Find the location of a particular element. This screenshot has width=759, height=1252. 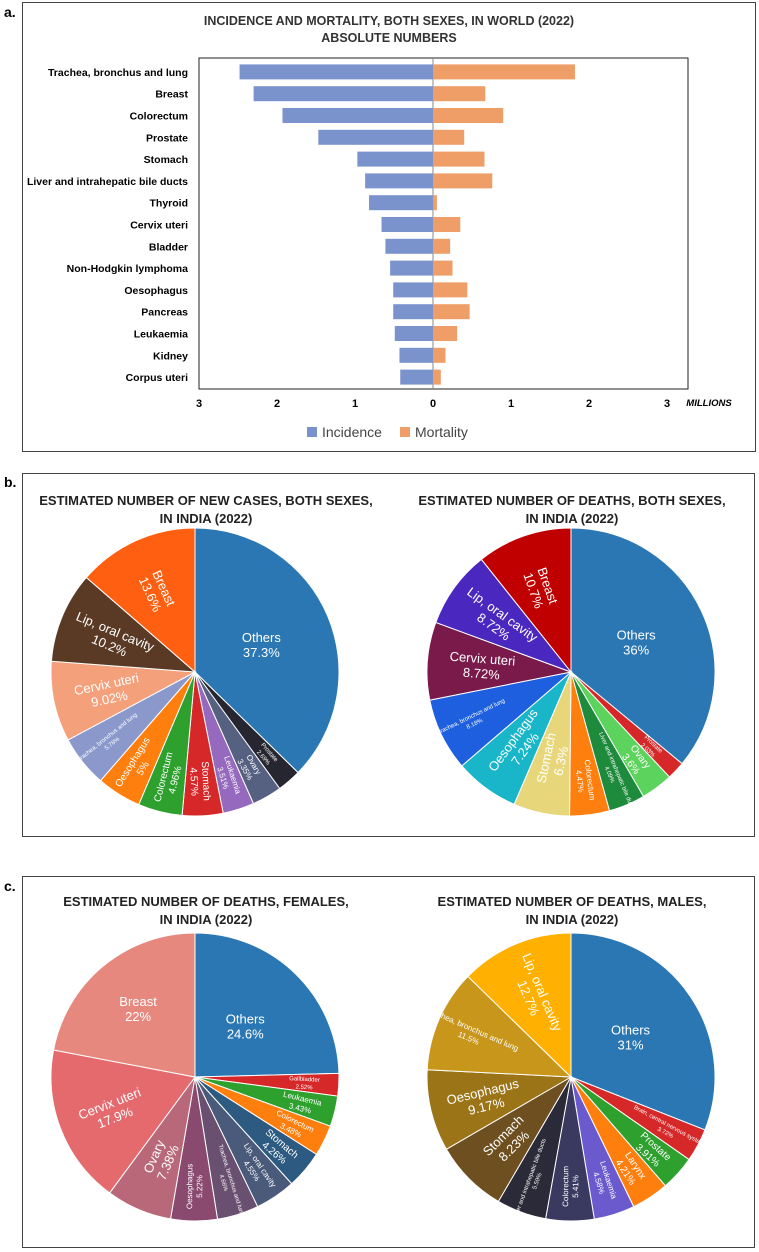

slice-percent: 4.66% is located at coordinates (223, 1183).